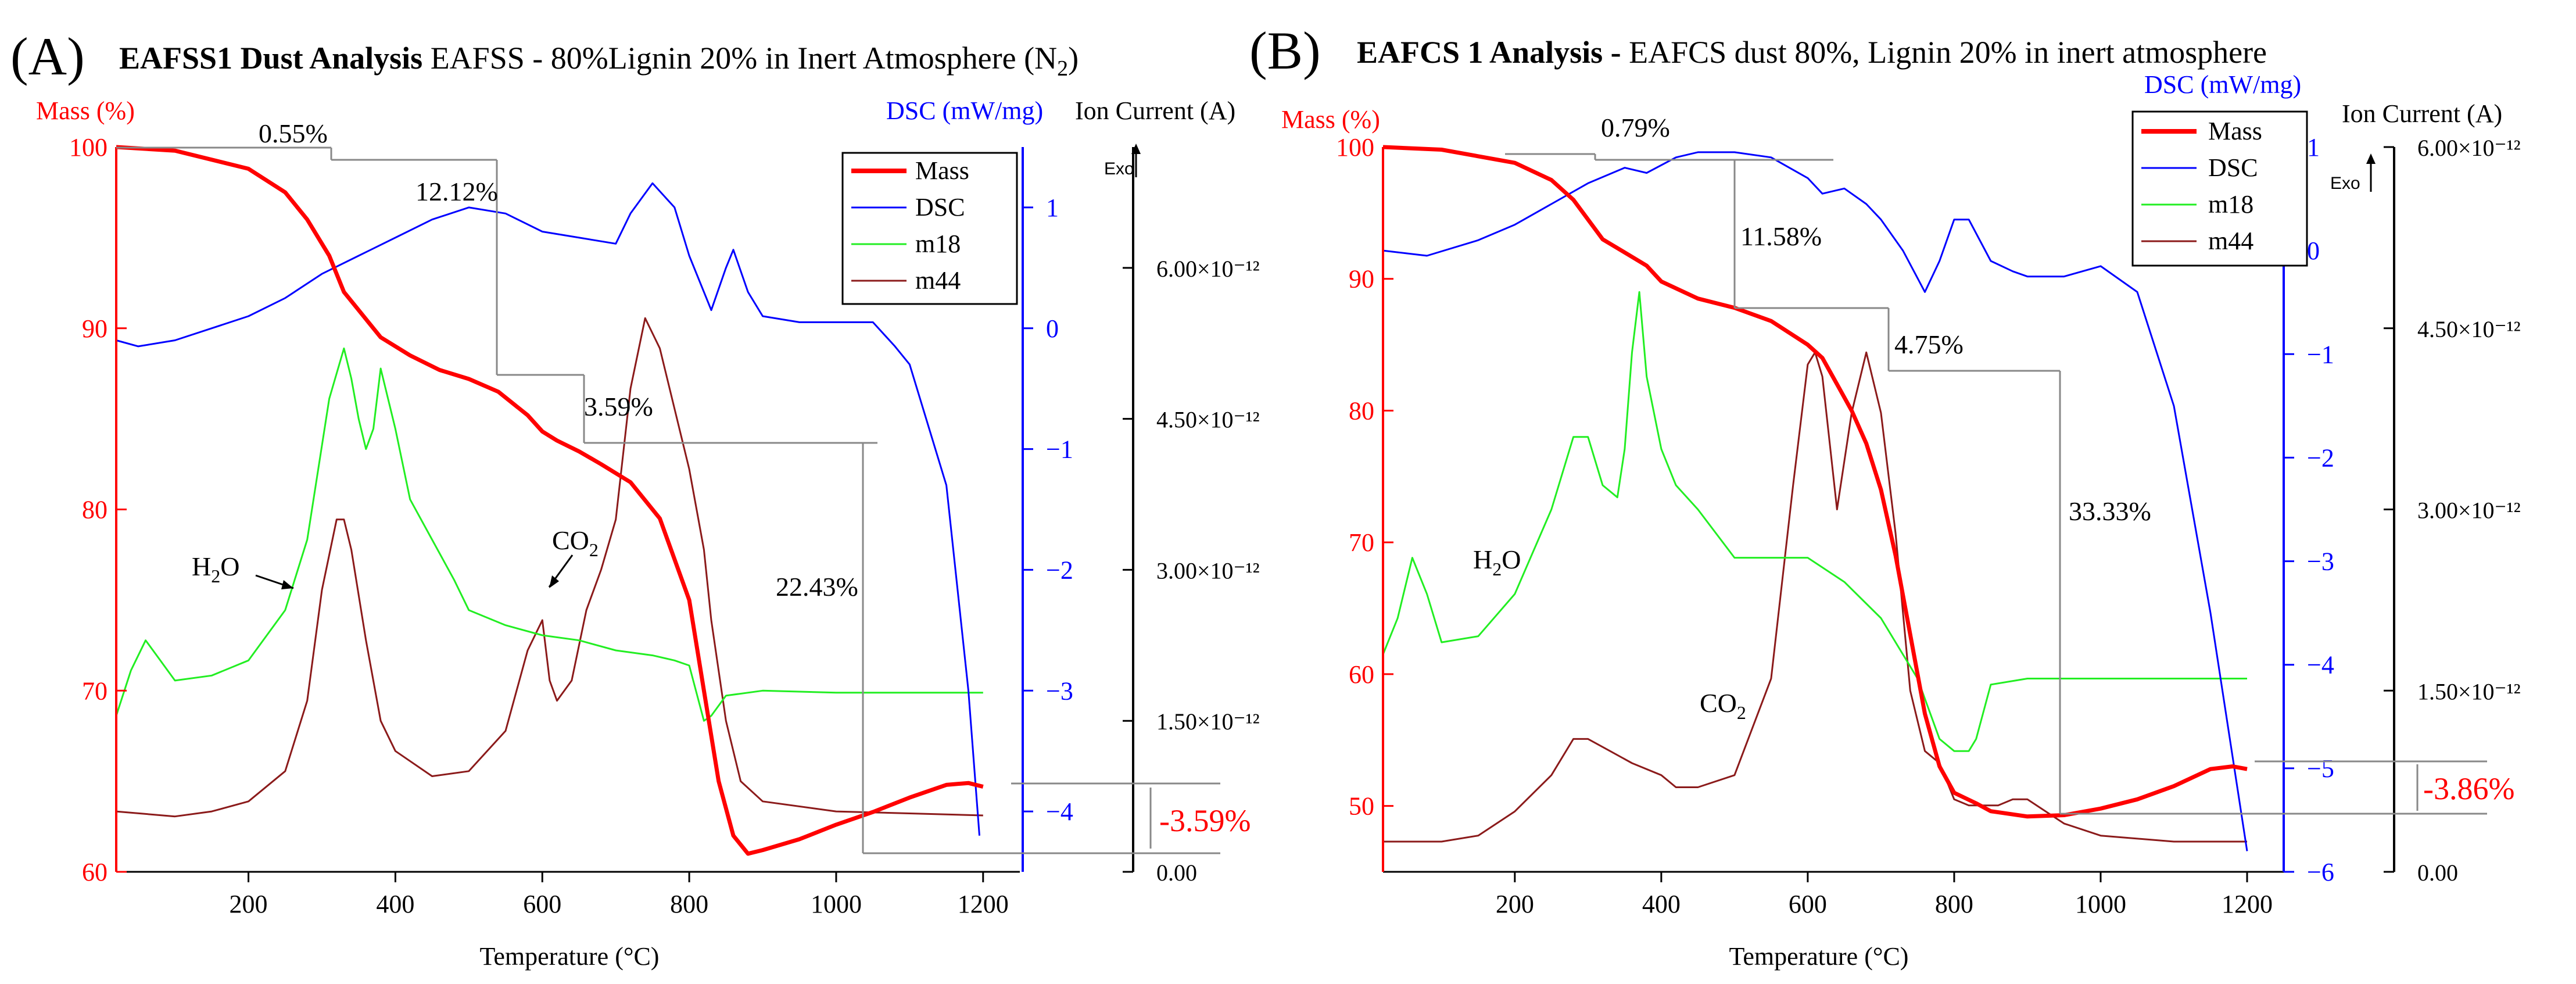 The image size is (2576, 984). I want to click on panel-a-x-tick-label: 200, so click(249, 904).